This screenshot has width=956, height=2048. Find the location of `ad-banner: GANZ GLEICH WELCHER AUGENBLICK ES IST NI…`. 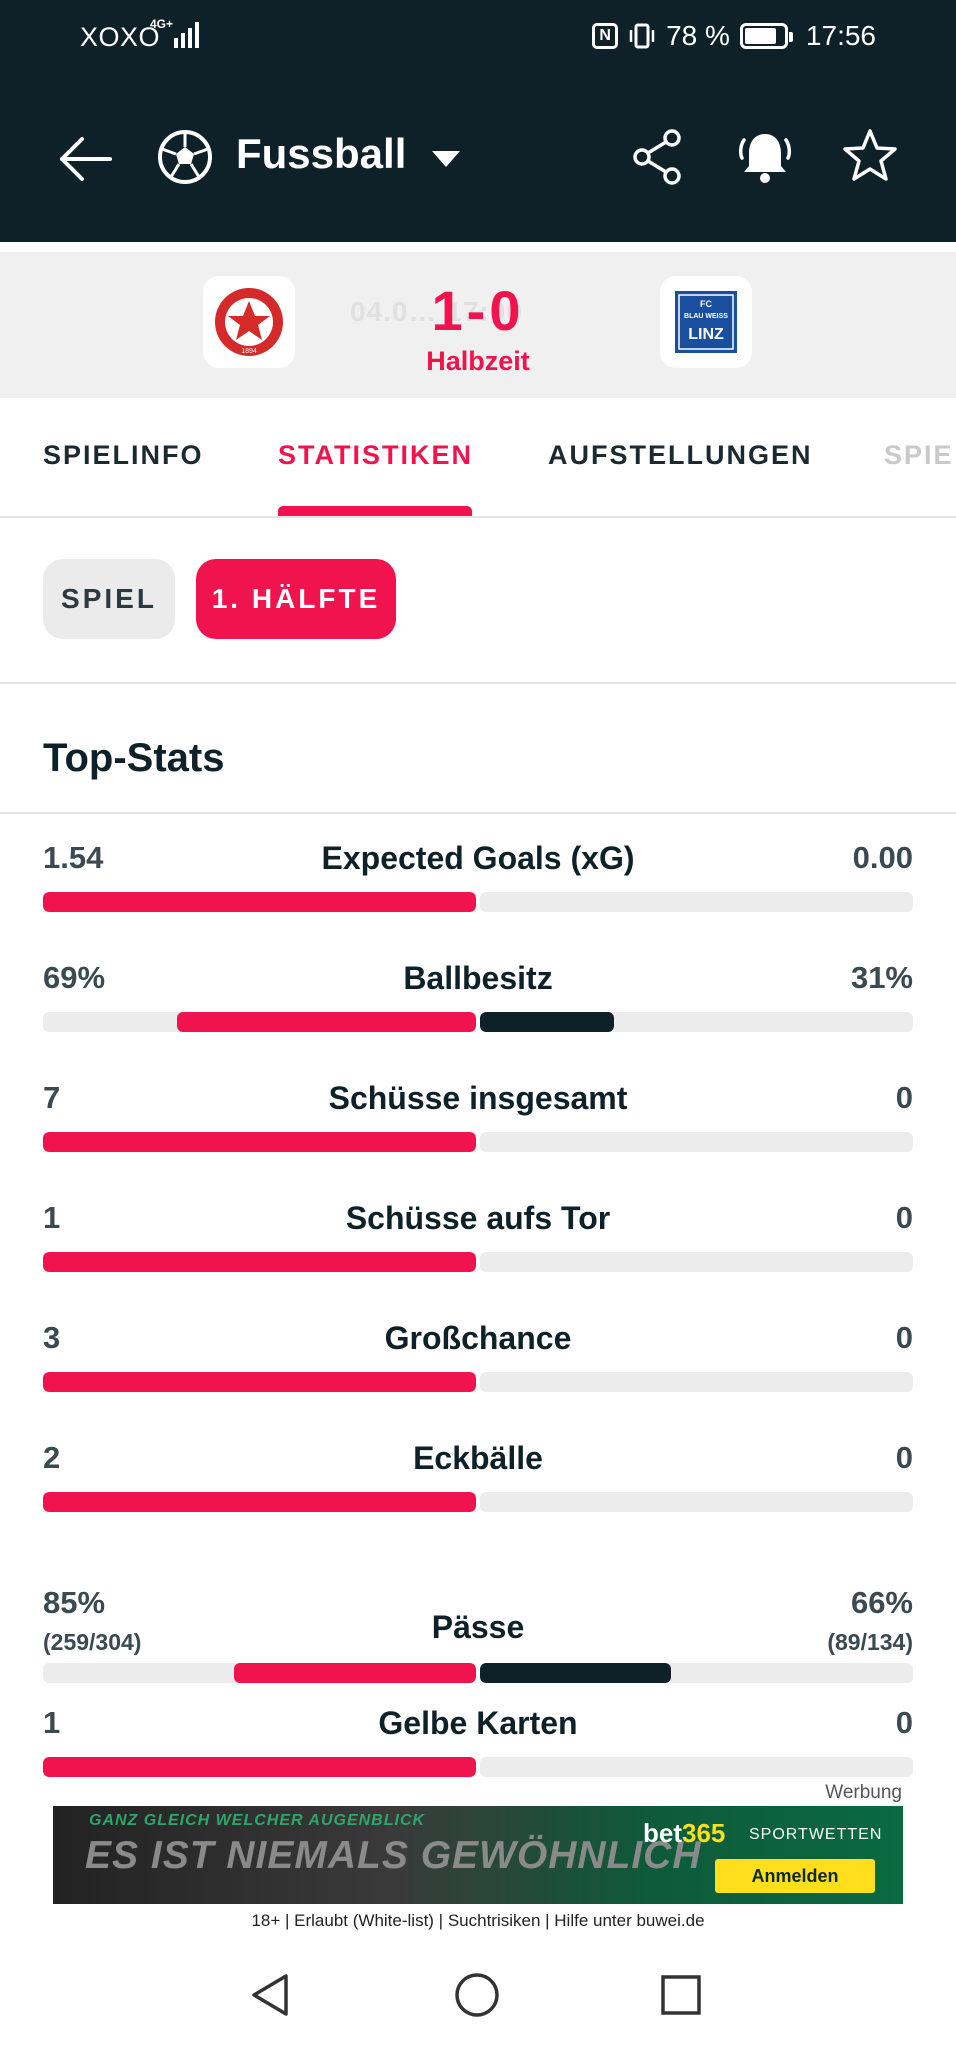

ad-banner: GANZ GLEICH WELCHER AUGENBLICK ES IST NI… is located at coordinates (478, 1855).